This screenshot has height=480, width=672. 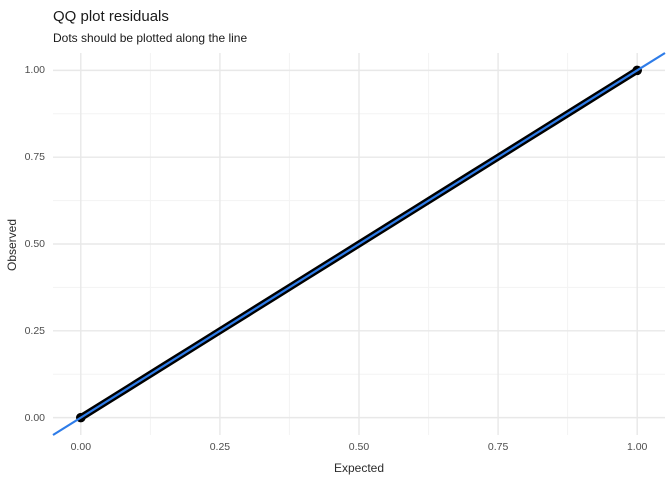 What do you see at coordinates (34, 157) in the screenshot?
I see `y-tick-label: 0.75` at bounding box center [34, 157].